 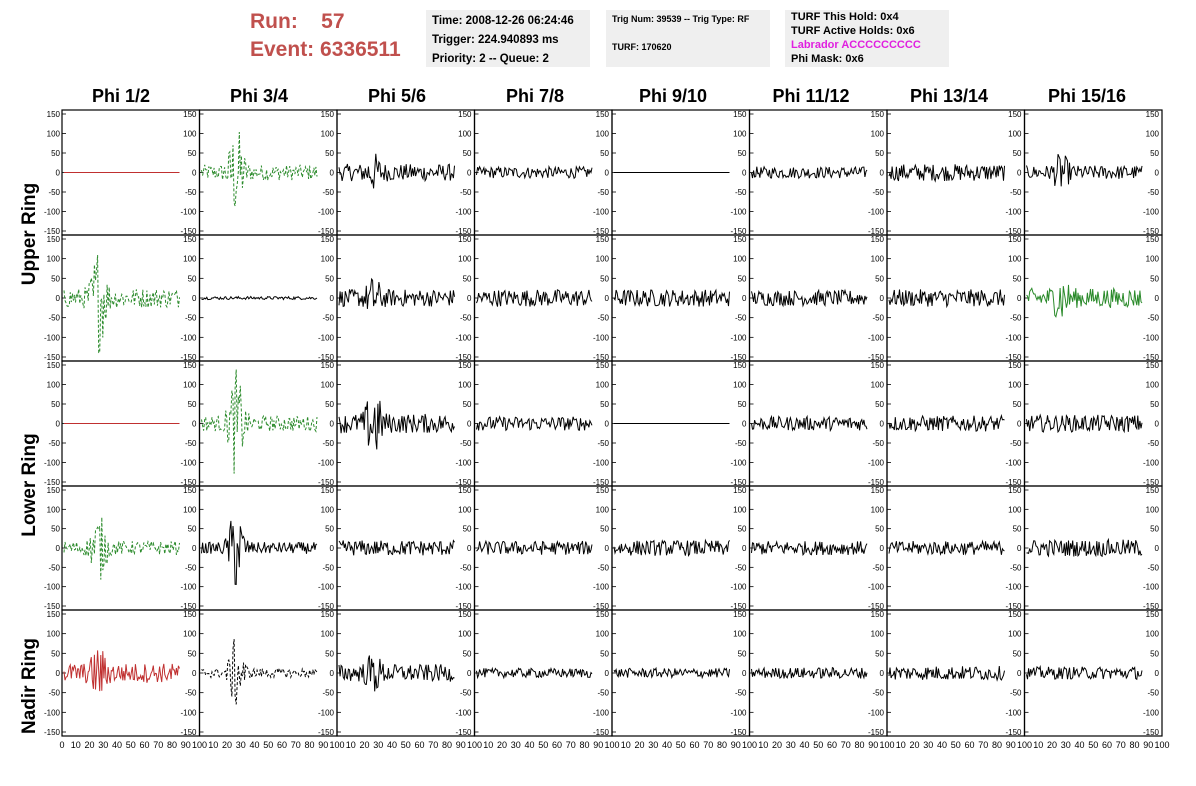 I want to click on x-tick-label: 60, so click(x=832, y=745).